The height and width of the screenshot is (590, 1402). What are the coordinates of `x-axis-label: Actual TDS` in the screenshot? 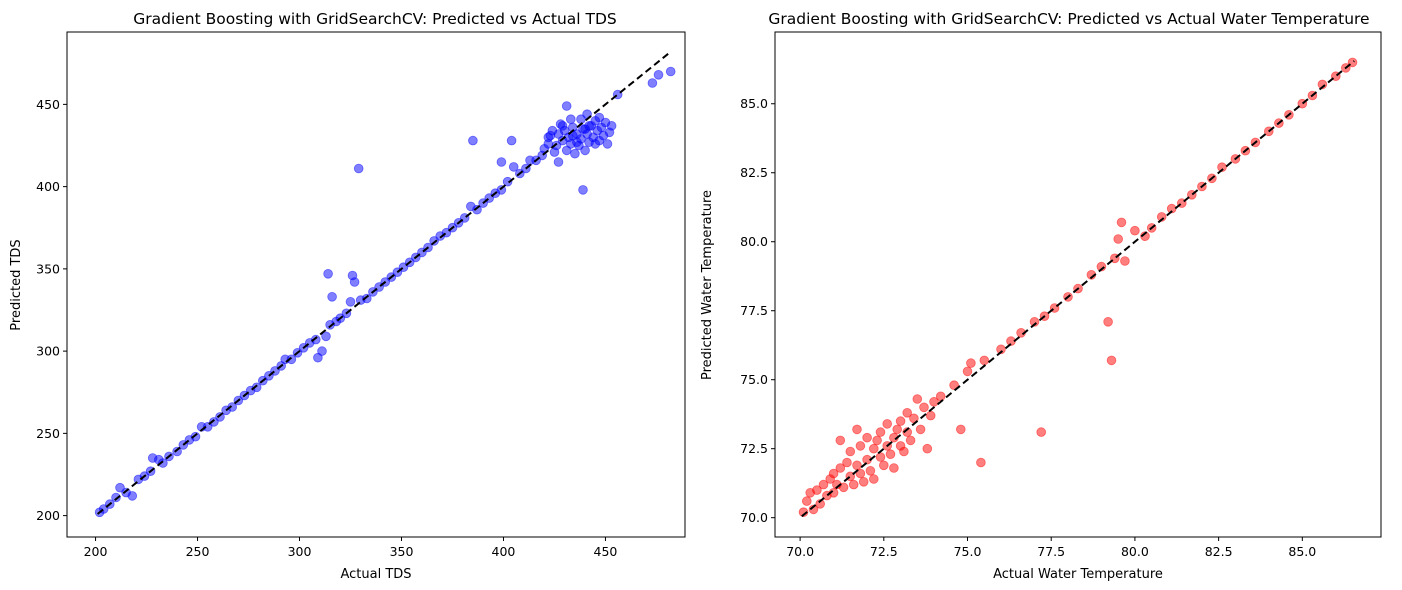 It's located at (375, 574).